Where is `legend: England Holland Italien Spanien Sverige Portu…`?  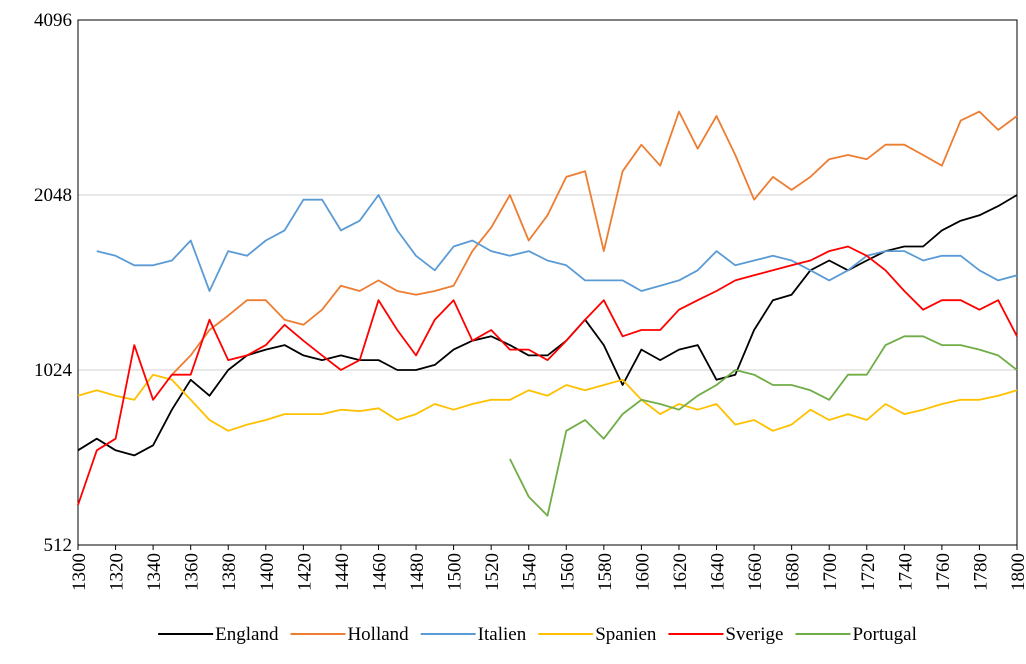 legend: England Holland Italien Spanien Sverige Portu… is located at coordinates (537, 634).